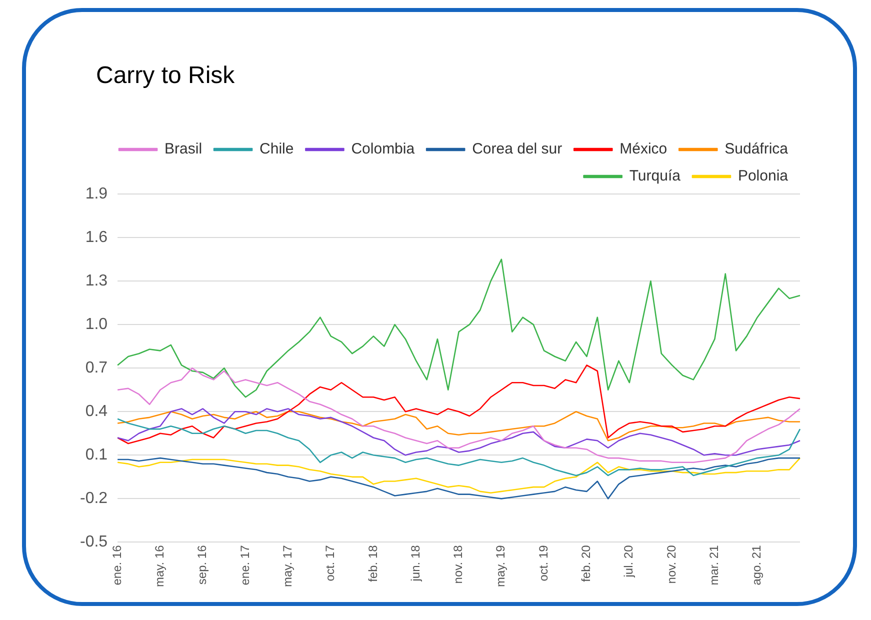 This screenshot has width=871, height=620. What do you see at coordinates (96, 237) in the screenshot?
I see `y-tick-label: 1.6` at bounding box center [96, 237].